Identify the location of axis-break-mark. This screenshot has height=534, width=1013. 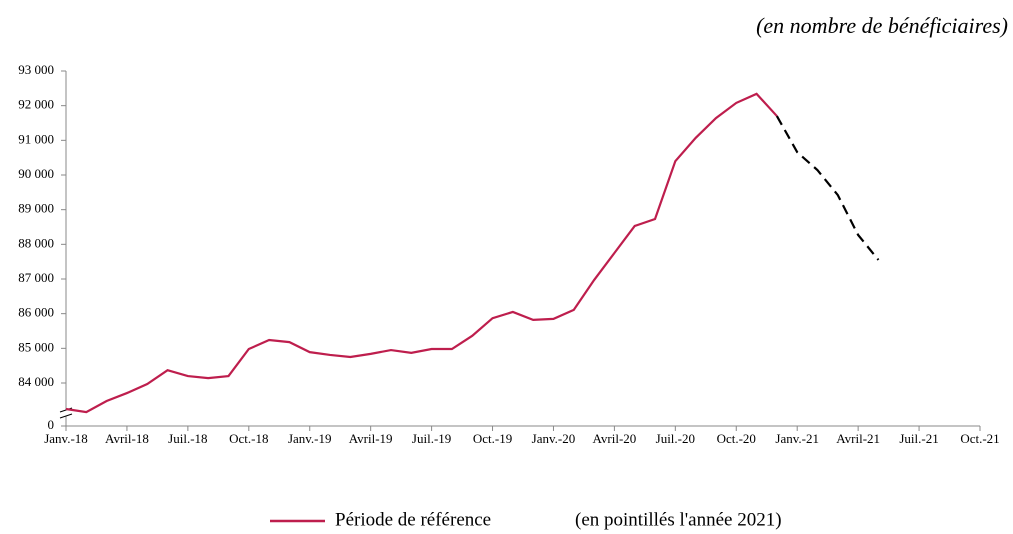
(66, 416).